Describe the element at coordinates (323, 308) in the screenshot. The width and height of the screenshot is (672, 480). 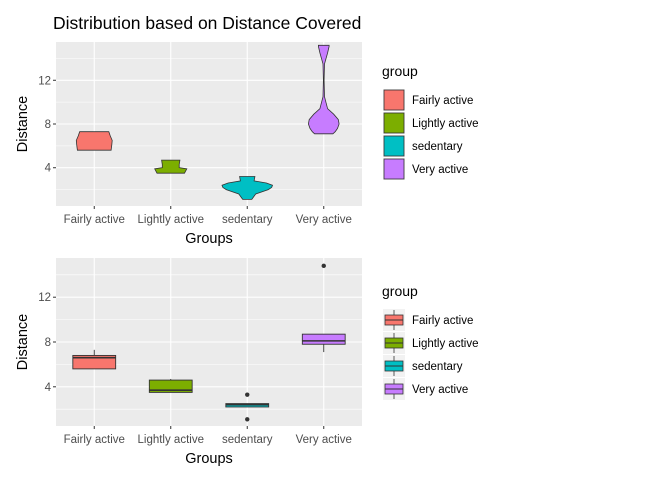
I see `box-very-active` at that location.